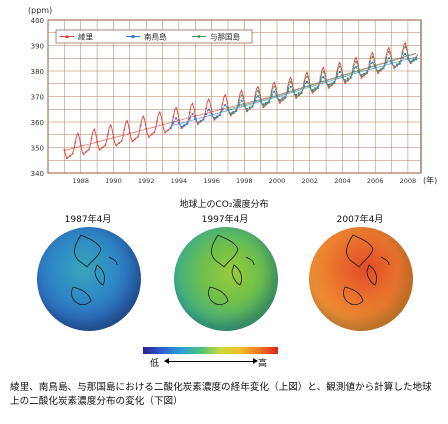 This screenshot has height=424, width=448. I want to click on colorbar, so click(210, 350).